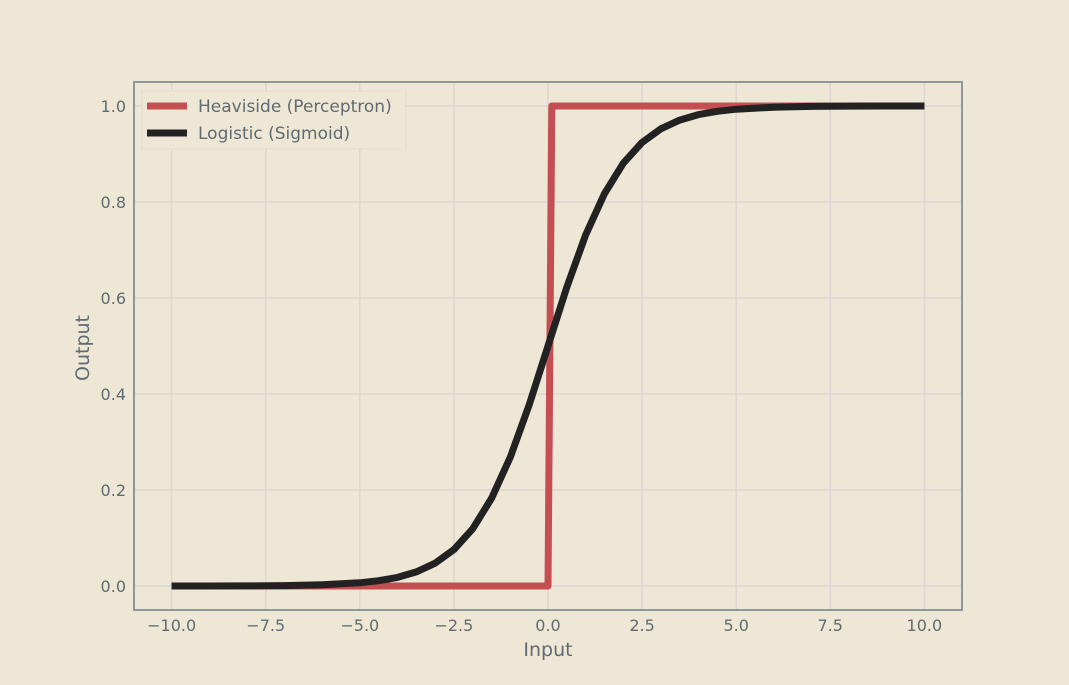 The height and width of the screenshot is (685, 1069). What do you see at coordinates (735, 625) in the screenshot?
I see `x-tick-label: 5.0` at bounding box center [735, 625].